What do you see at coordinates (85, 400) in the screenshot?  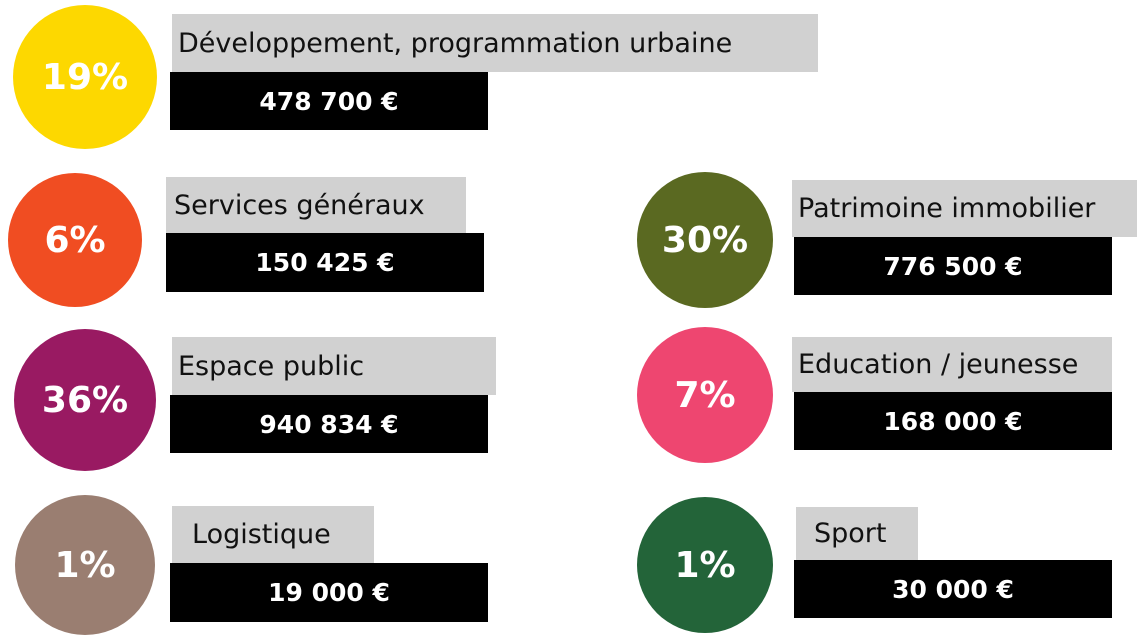 I see `percent-circle: 36%` at bounding box center [85, 400].